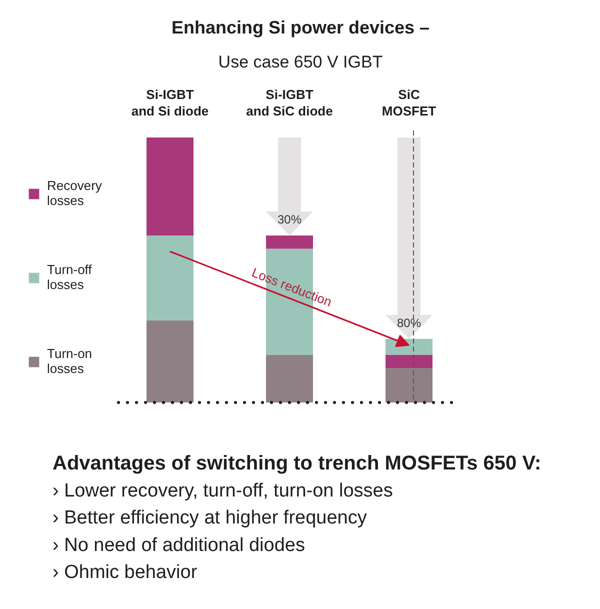  Describe the element at coordinates (289, 219) in the screenshot. I see `annotation: 30%` at that location.